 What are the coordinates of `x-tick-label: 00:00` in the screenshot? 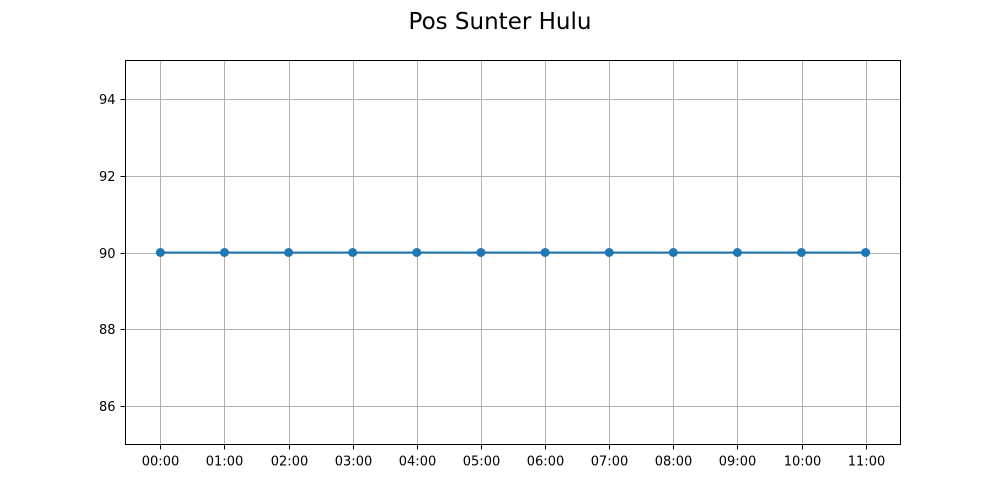 It's located at (160, 462).